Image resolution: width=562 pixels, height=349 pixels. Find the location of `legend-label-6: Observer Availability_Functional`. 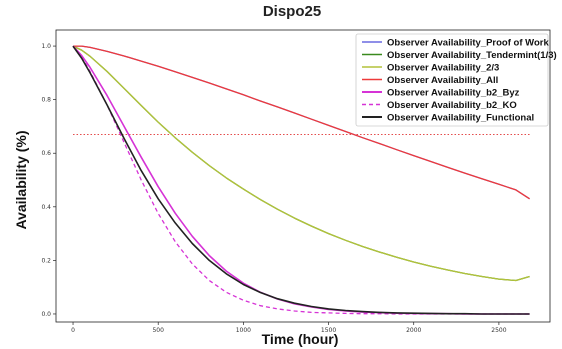

legend-label-6: Observer Availability_Functional is located at coordinates (460, 117).